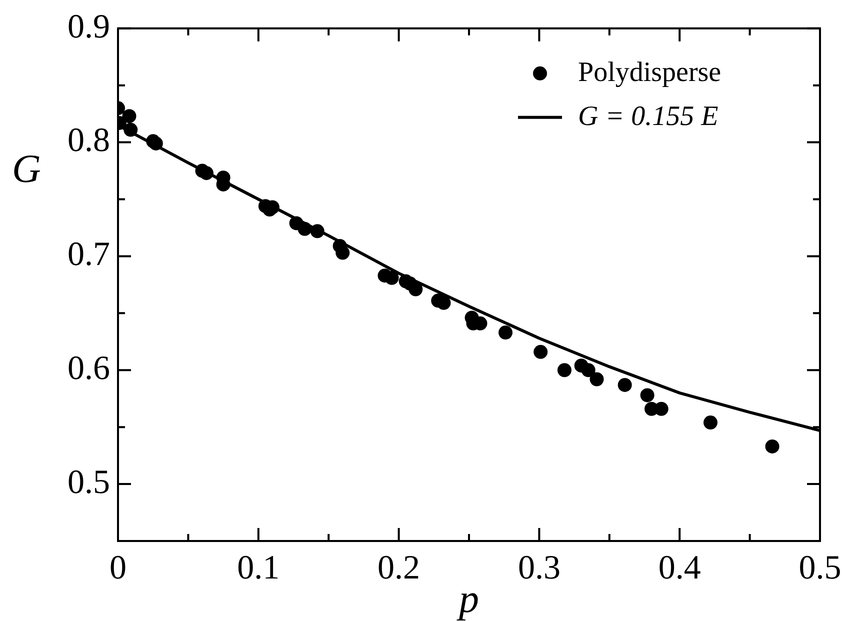 The width and height of the screenshot is (850, 621). I want to click on x-tick-label: 0, so click(118, 567).